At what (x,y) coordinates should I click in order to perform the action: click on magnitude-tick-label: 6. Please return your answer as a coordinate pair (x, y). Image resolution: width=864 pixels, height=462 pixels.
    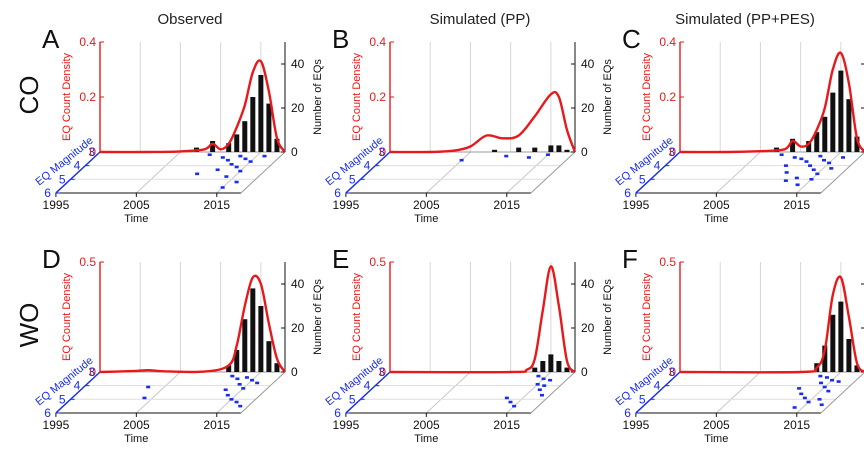
    Looking at the image, I should click on (47, 413).